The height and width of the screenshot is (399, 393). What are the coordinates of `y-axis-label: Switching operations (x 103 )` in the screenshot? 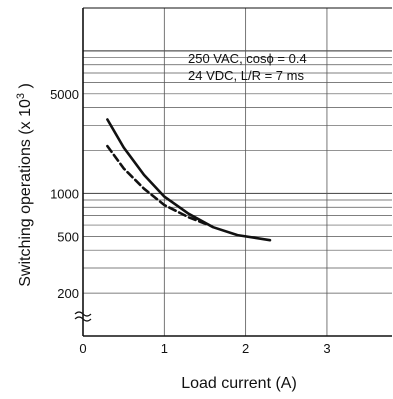 It's located at (24, 185).